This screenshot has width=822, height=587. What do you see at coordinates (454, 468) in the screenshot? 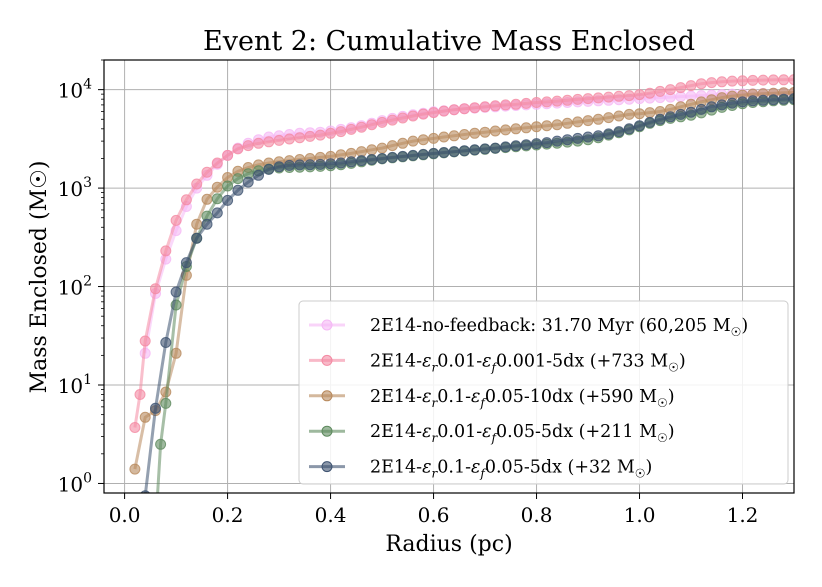
I see `legend-label-part: 0.1-` at bounding box center [454, 468].